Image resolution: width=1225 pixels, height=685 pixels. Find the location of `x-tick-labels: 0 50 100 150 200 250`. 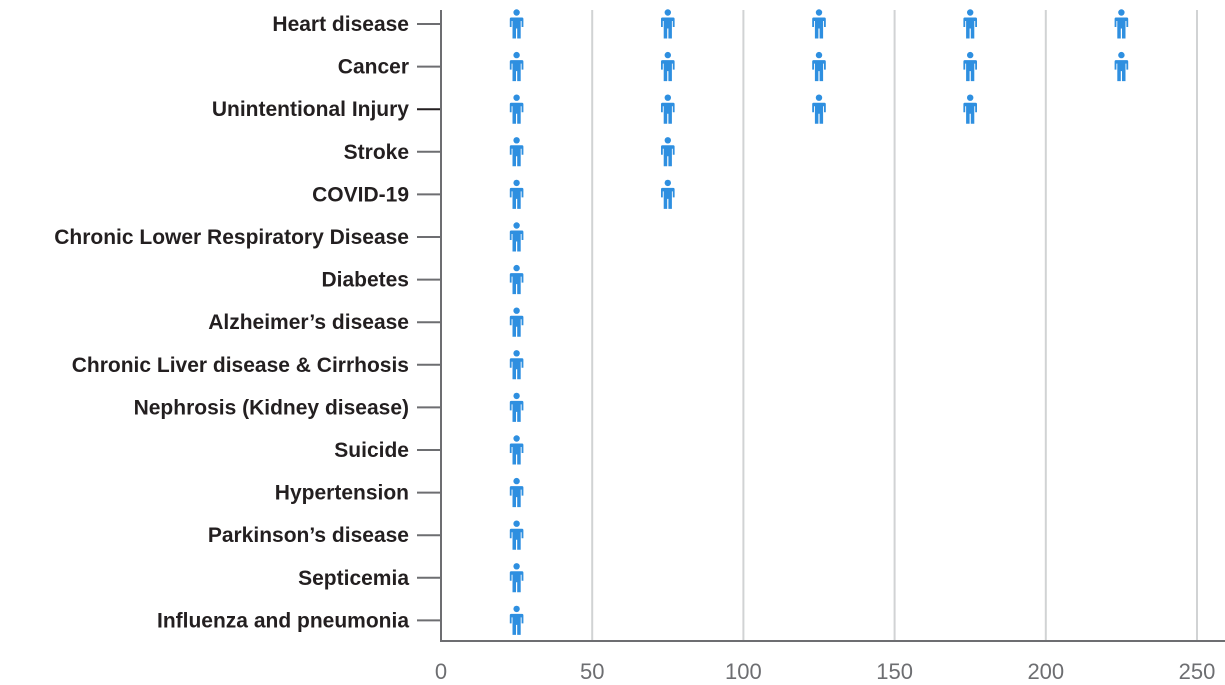

x-tick-labels: 0 50 100 150 200 250 is located at coordinates (825, 671).